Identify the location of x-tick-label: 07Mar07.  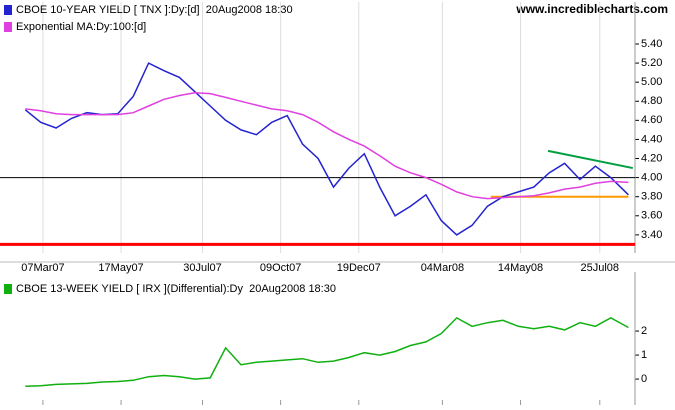
(42, 268).